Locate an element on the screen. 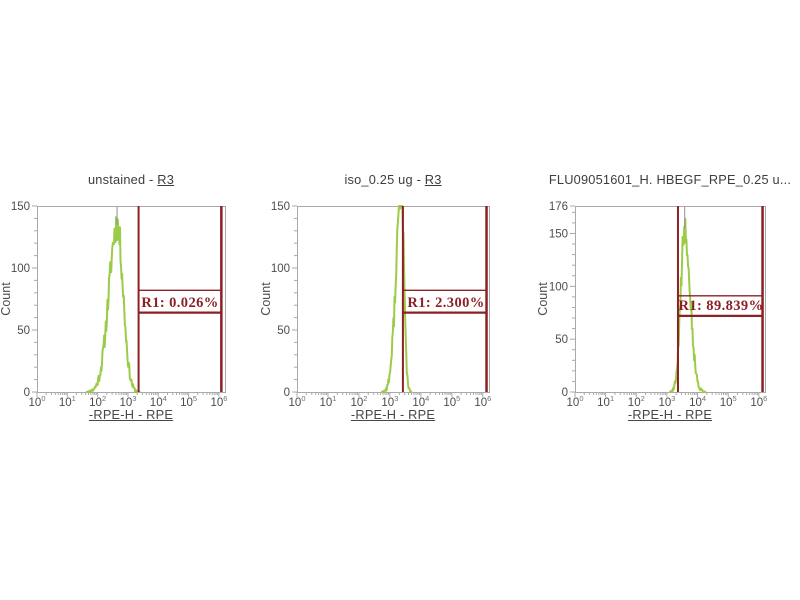  panel1-plot-border is located at coordinates (131, 299).